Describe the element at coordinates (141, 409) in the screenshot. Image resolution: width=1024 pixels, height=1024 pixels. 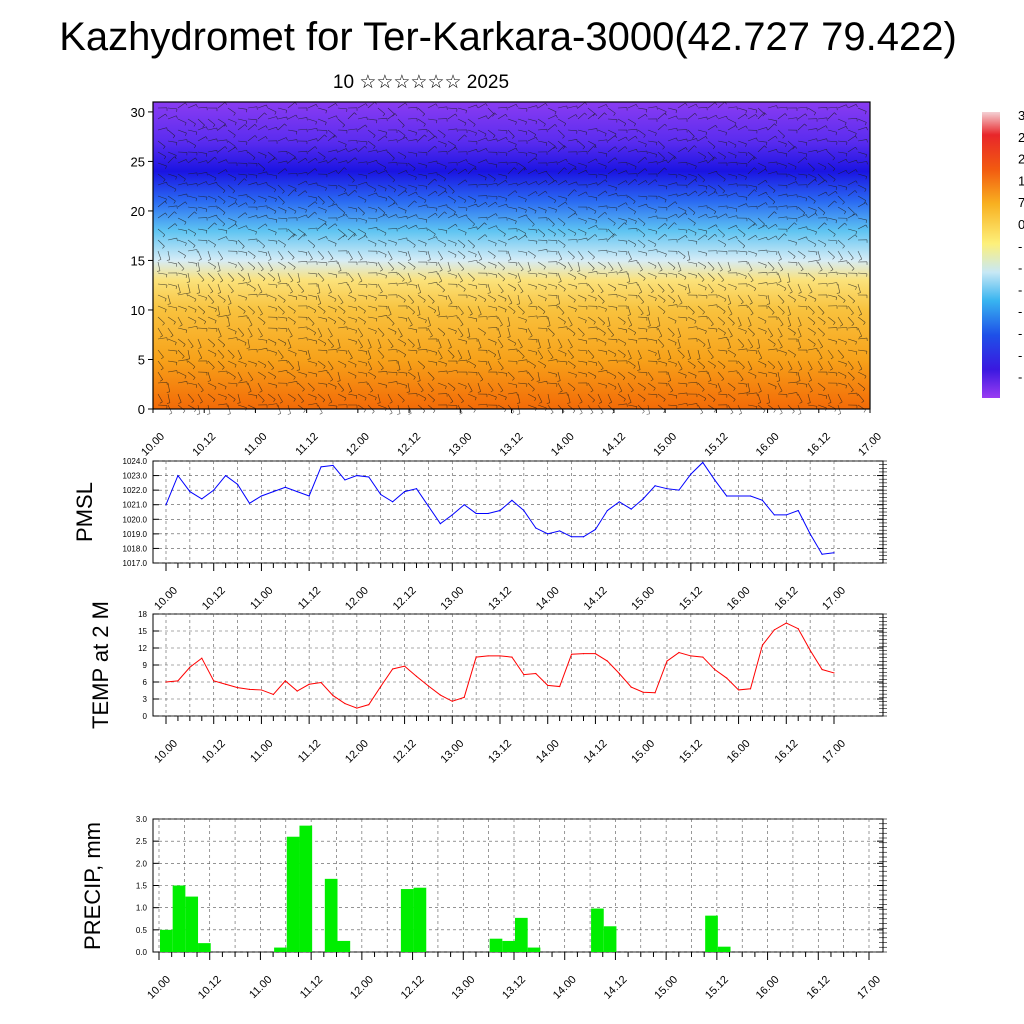
I see `y-tick-label: 0` at that location.